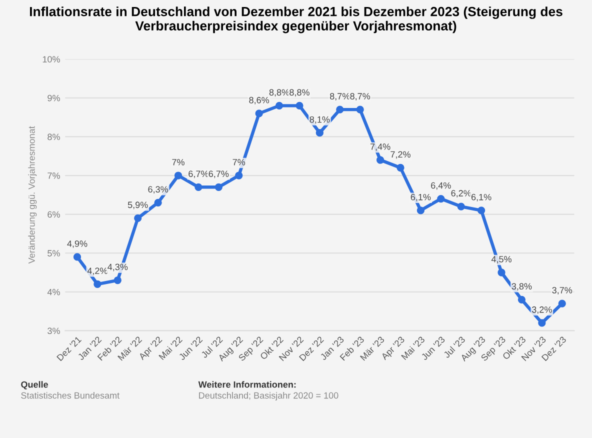 The width and height of the screenshot is (592, 438). Describe the element at coordinates (118, 268) in the screenshot. I see `data-label: 4,3%` at that location.